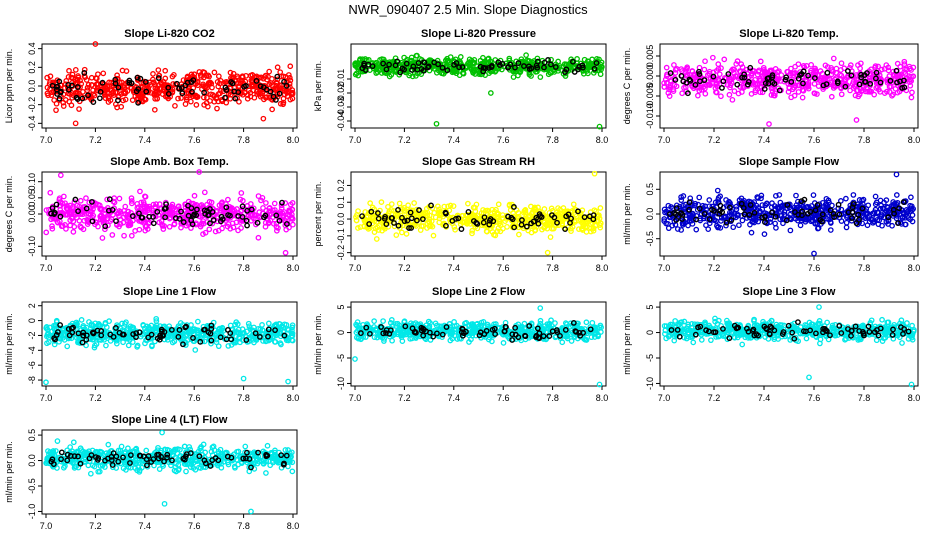 The height and width of the screenshot is (540, 936). Describe the element at coordinates (478, 213) in the screenshot. I see `points` at that location.